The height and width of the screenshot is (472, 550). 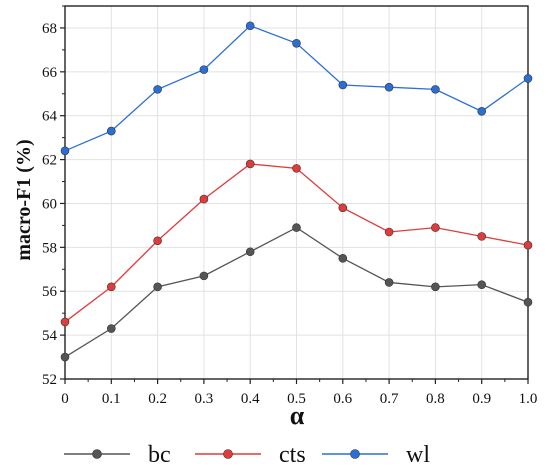 I want to click on y-tick-label: 62, so click(x=49, y=161).